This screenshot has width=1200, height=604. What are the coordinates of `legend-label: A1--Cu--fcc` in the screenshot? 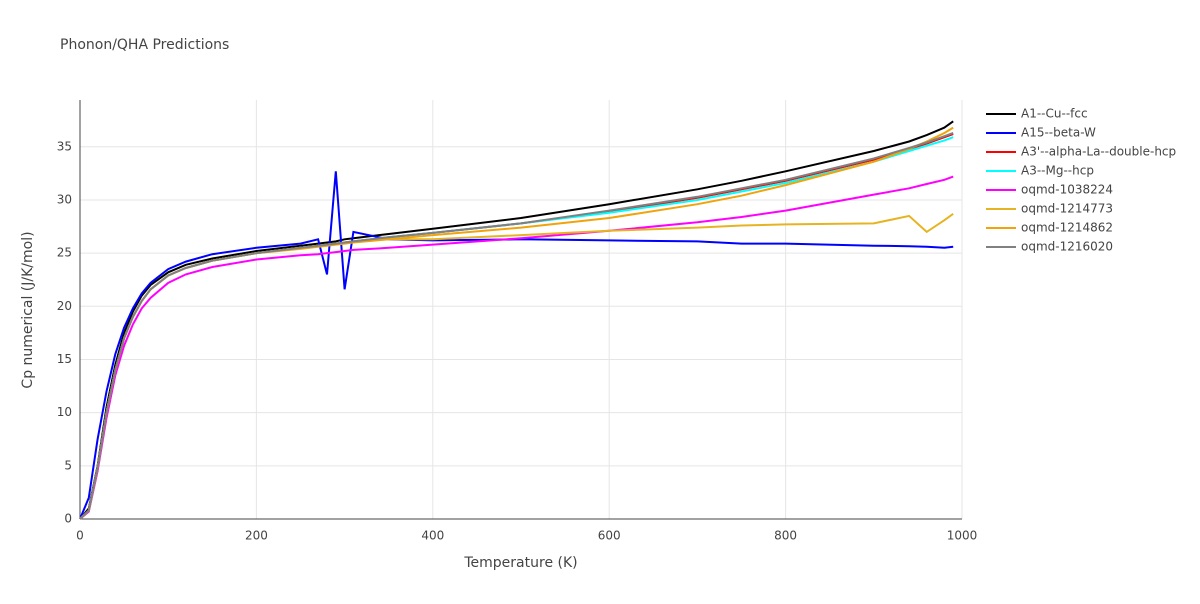 It's located at (1054, 114).